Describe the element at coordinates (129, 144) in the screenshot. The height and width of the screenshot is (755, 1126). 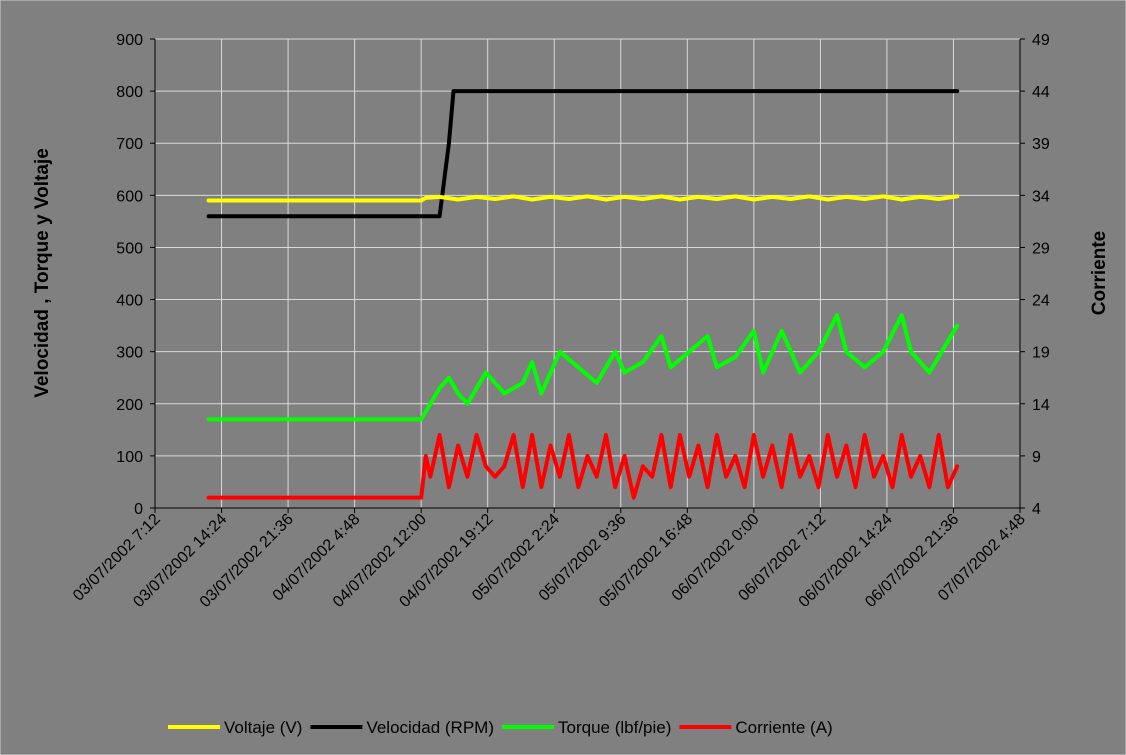
I see `y-tick-label: 700` at that location.